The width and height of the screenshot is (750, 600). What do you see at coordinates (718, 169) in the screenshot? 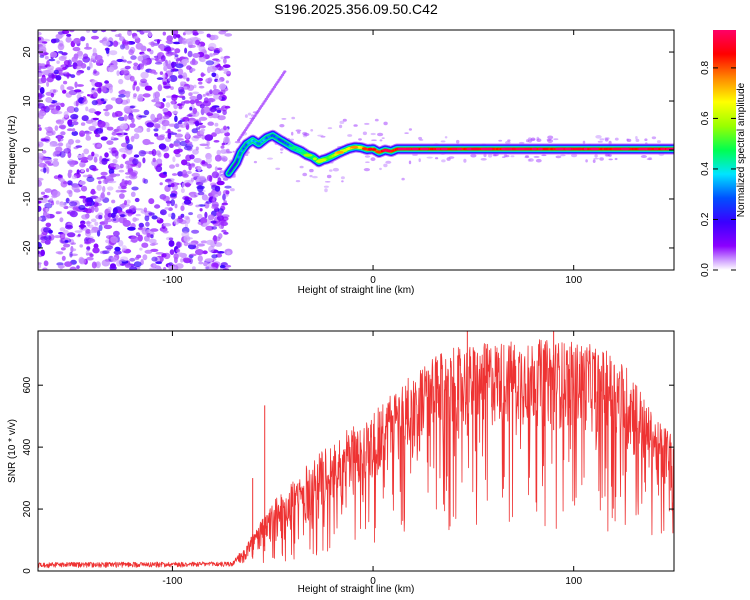
I see `colorbar-ticks: 0.0 0.2 0.4 0.6 0.8` at bounding box center [718, 169].